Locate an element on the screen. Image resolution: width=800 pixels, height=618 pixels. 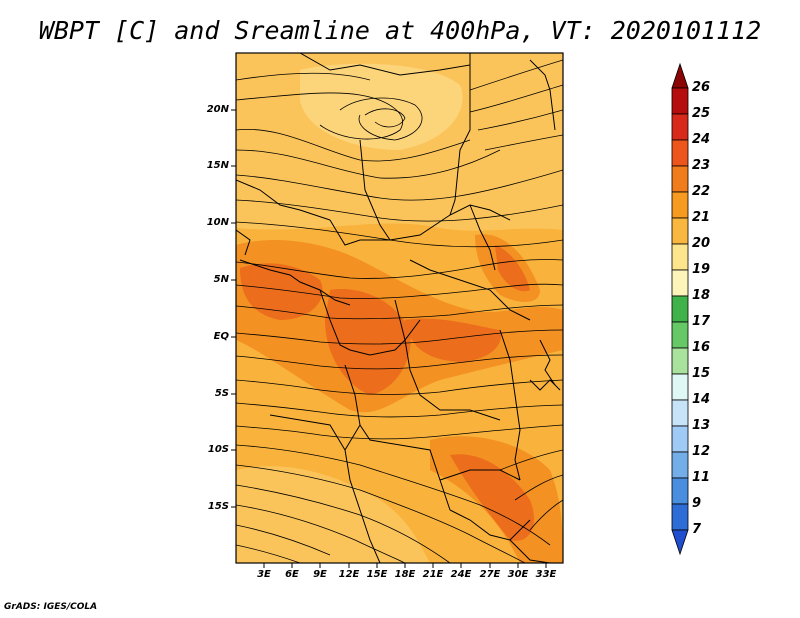
lon-label-3e: 3E is located at coordinates (264, 574).